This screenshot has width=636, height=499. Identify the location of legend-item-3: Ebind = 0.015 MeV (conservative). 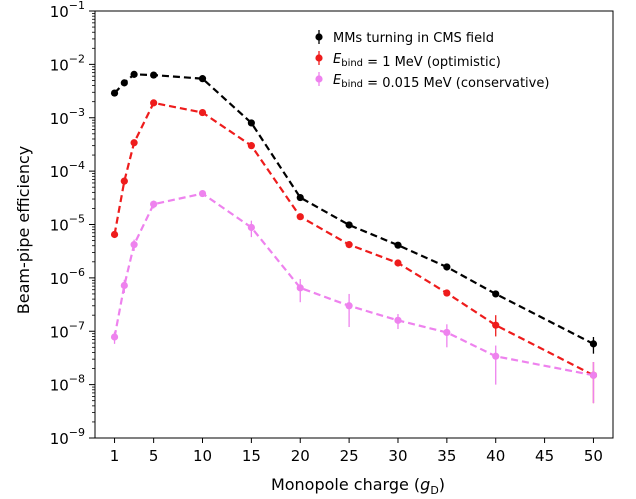
(432, 81).